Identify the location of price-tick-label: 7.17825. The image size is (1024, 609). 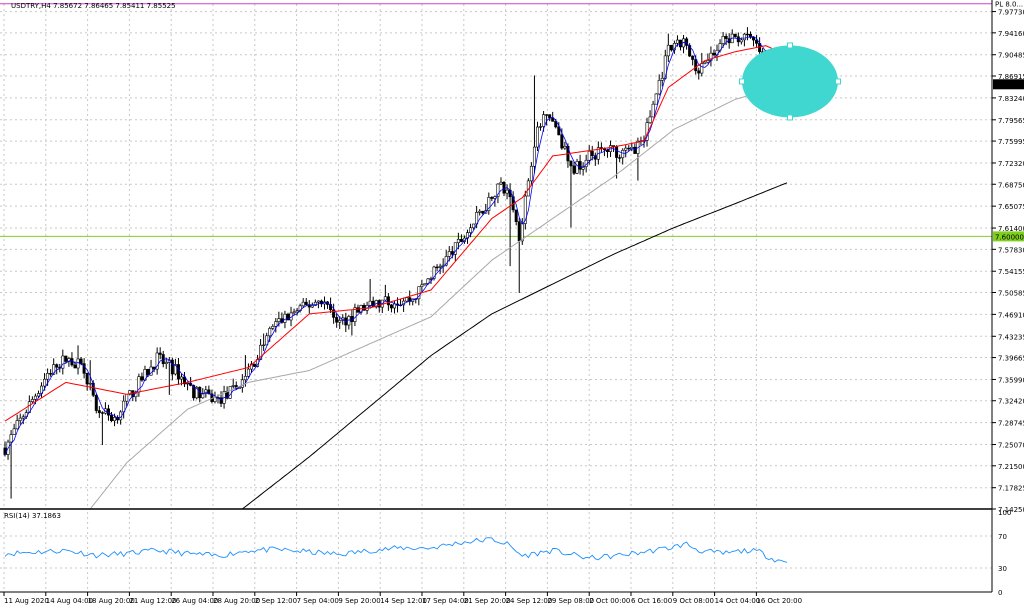
(1011, 489).